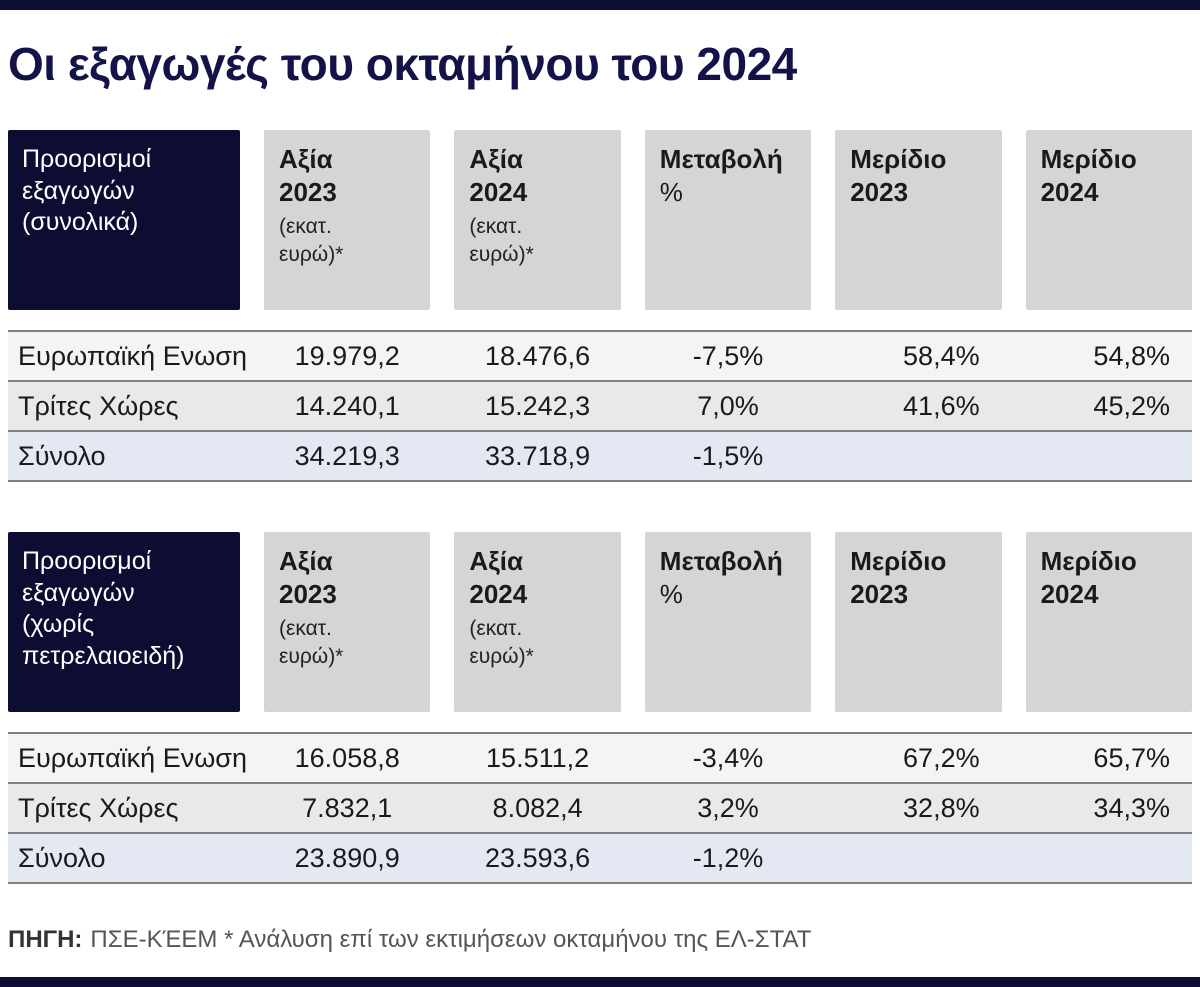  What do you see at coordinates (728, 807) in the screenshot?
I see `cell-change: 3,2%` at bounding box center [728, 807].